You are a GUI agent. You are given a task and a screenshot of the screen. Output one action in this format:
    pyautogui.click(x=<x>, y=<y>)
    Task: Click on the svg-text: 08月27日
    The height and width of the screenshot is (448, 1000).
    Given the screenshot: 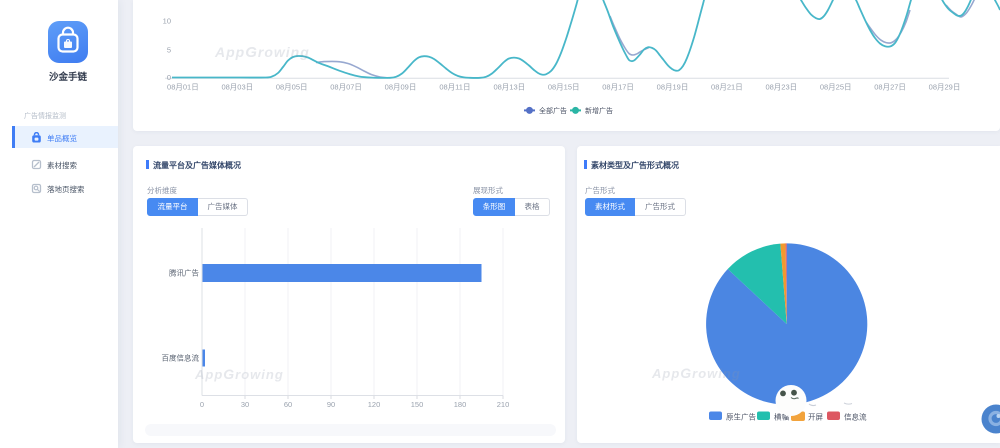 What is the action you would take?
    pyautogui.click(x=890, y=87)
    